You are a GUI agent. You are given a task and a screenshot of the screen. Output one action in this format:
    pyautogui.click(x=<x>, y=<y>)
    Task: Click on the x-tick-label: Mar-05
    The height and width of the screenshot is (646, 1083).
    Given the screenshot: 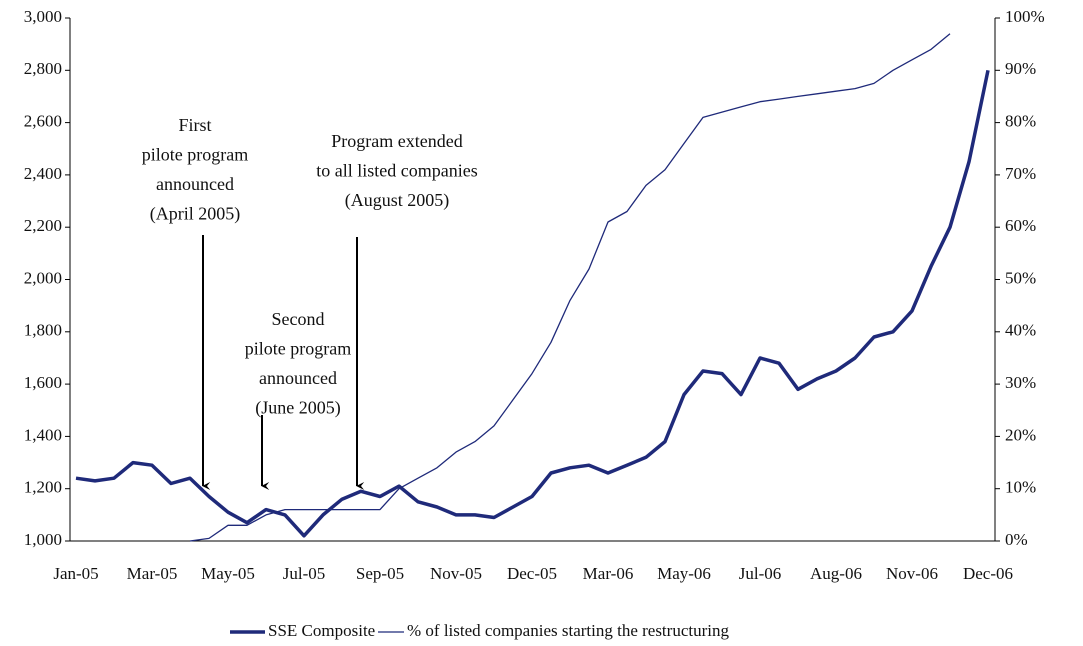 What is the action you would take?
    pyautogui.click(x=152, y=573)
    